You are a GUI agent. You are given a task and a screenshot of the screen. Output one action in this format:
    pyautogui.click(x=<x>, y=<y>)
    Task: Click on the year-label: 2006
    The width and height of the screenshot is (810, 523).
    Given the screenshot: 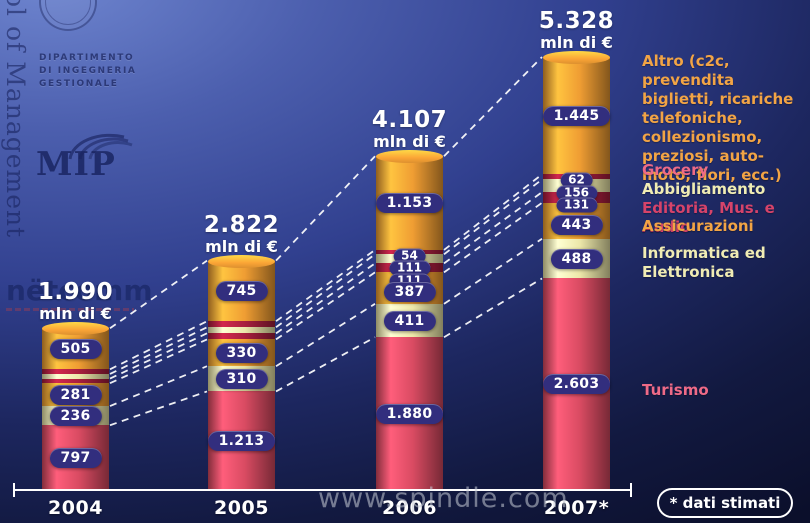 What is the action you would take?
    pyautogui.click(x=409, y=508)
    